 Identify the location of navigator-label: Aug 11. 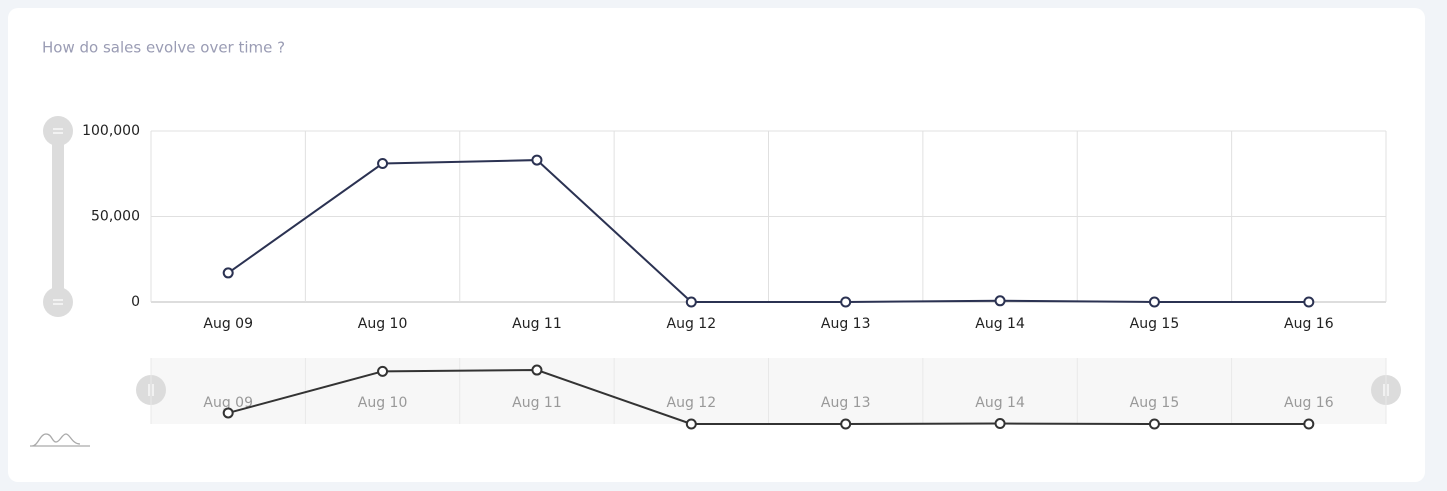
(537, 403).